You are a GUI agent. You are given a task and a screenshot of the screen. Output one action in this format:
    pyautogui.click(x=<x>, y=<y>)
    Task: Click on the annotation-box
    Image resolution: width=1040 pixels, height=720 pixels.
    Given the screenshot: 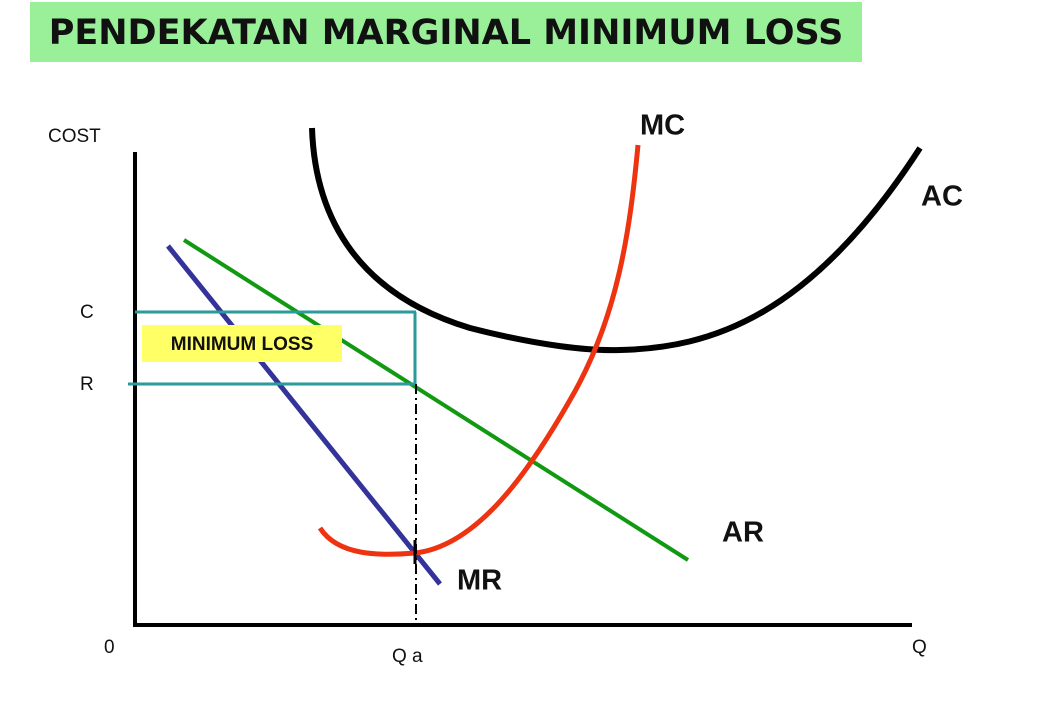 What is the action you would take?
    pyautogui.click(x=242, y=343)
    